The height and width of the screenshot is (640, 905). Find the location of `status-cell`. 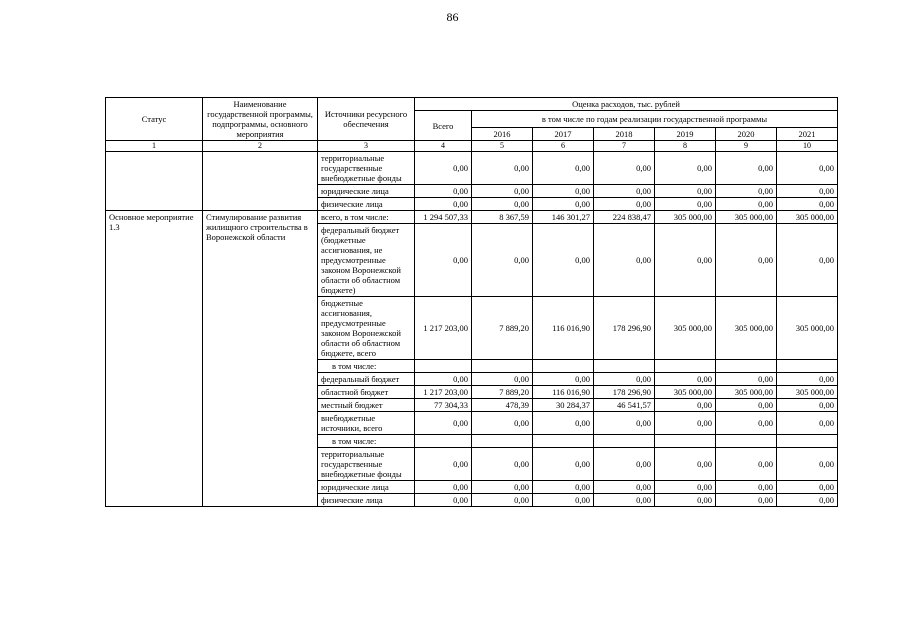

status-cell is located at coordinates (154, 180).